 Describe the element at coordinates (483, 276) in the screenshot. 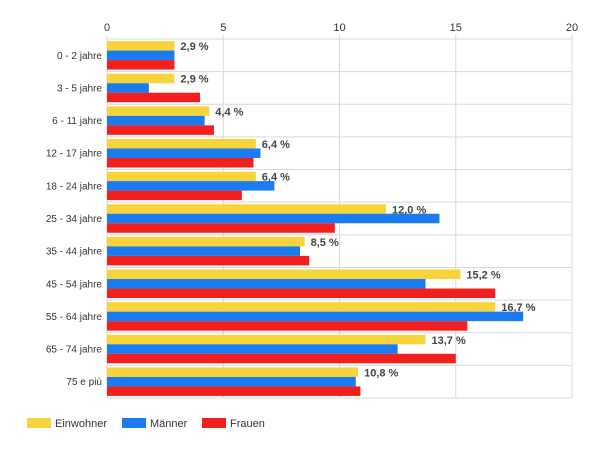

I see `data-label: 15,2 %` at that location.